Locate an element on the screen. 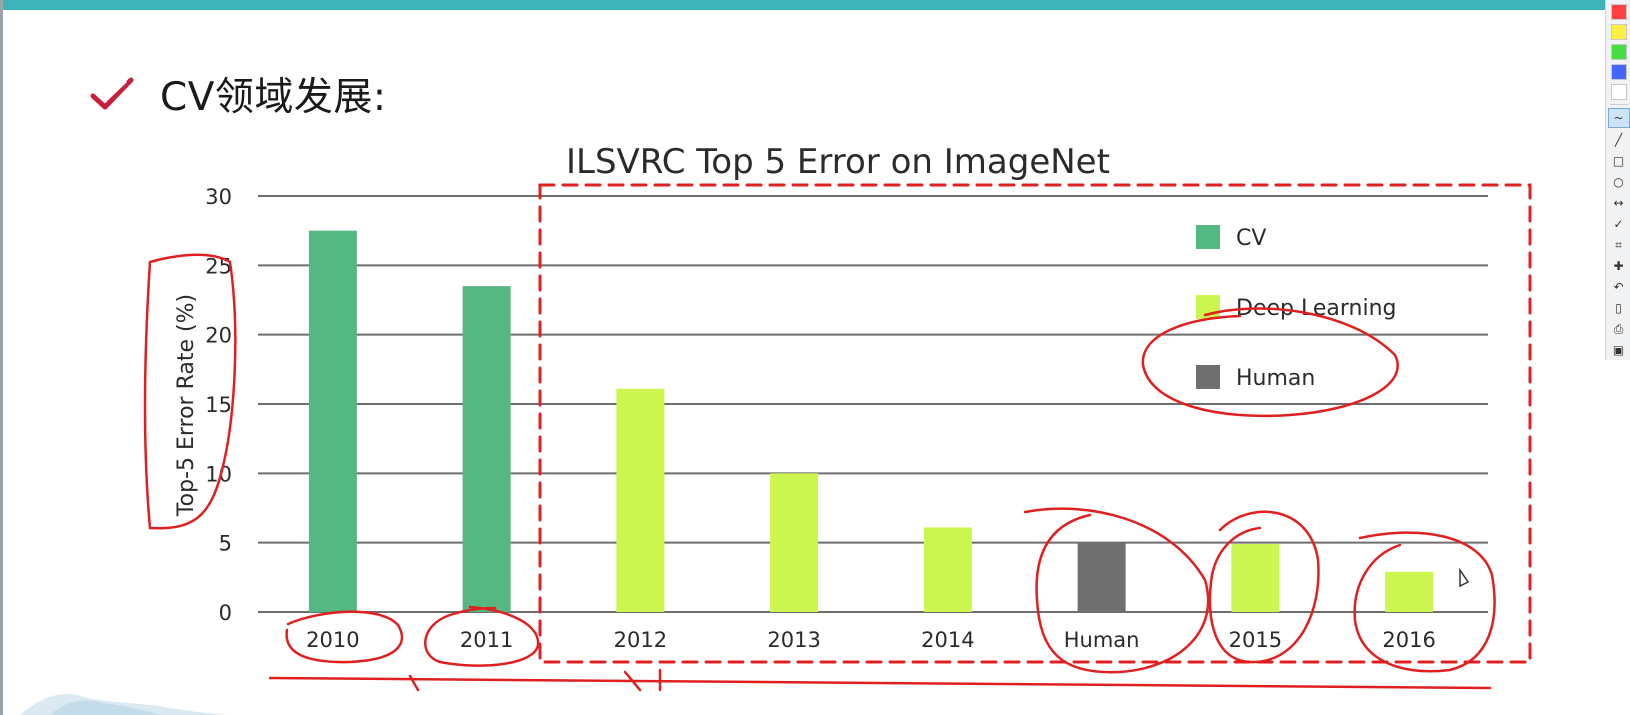  cursor-arrow-annotation is located at coordinates (1464, 577).